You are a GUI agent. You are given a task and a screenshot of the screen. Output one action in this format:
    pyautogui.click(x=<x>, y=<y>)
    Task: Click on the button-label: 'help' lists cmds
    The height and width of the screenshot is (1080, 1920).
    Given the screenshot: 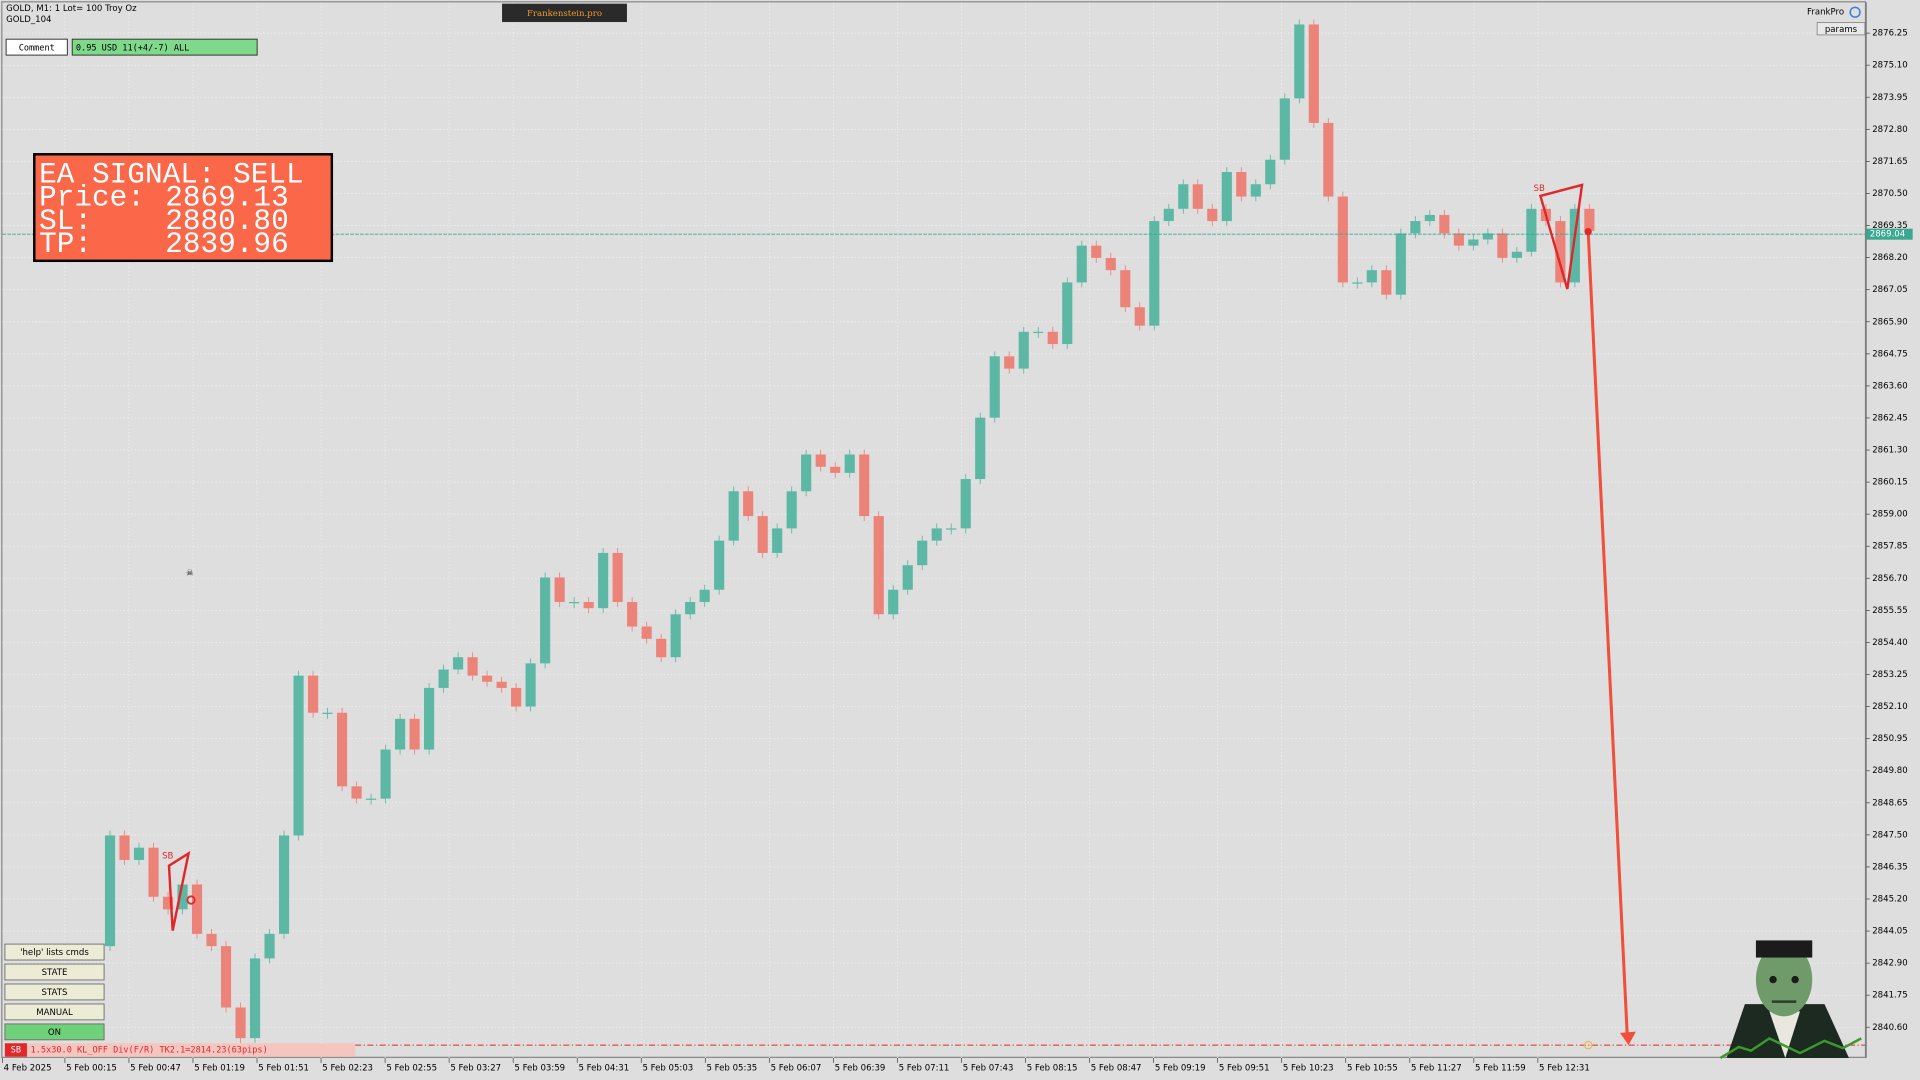 What is the action you would take?
    pyautogui.click(x=54, y=953)
    